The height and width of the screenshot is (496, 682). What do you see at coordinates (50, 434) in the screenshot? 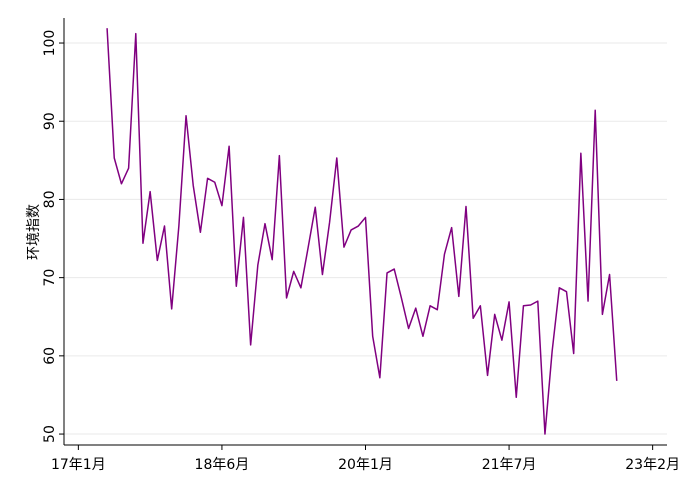
I see `y-tick-label: 50` at bounding box center [50, 434].